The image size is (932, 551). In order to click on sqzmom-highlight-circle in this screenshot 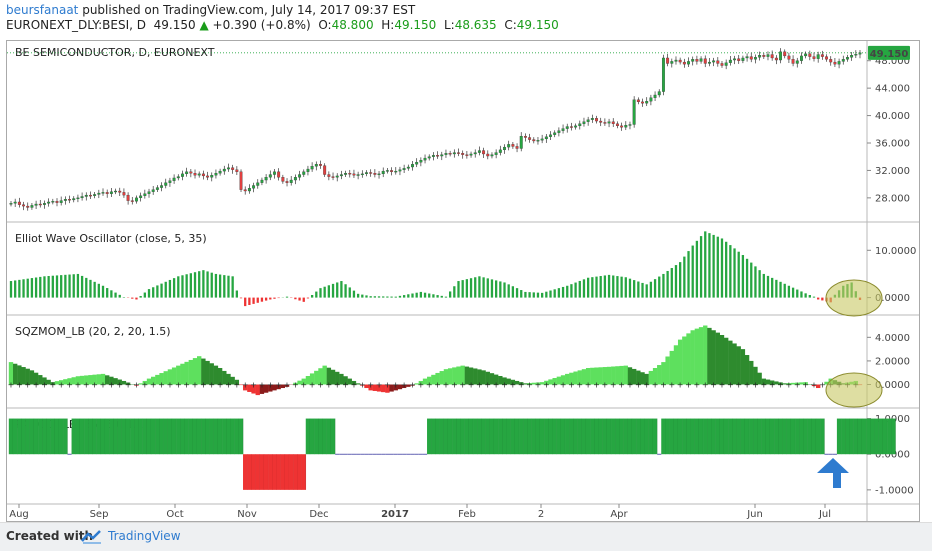, I will do `click(854, 390)`.